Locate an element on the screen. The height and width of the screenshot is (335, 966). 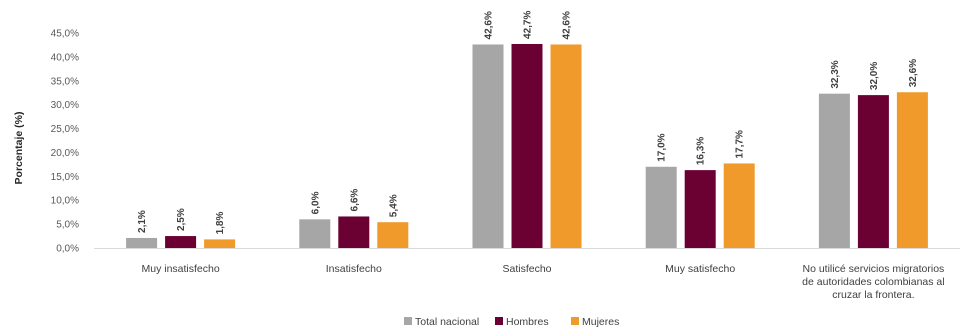
data-label: 2,1% is located at coordinates (142, 221).